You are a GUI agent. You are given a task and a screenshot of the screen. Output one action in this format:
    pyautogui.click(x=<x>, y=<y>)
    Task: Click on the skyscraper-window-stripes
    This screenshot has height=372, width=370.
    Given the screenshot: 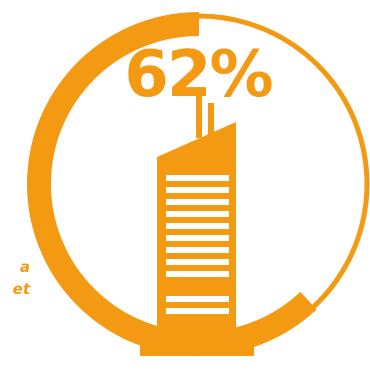 What is the action you would take?
    pyautogui.click(x=197, y=244)
    